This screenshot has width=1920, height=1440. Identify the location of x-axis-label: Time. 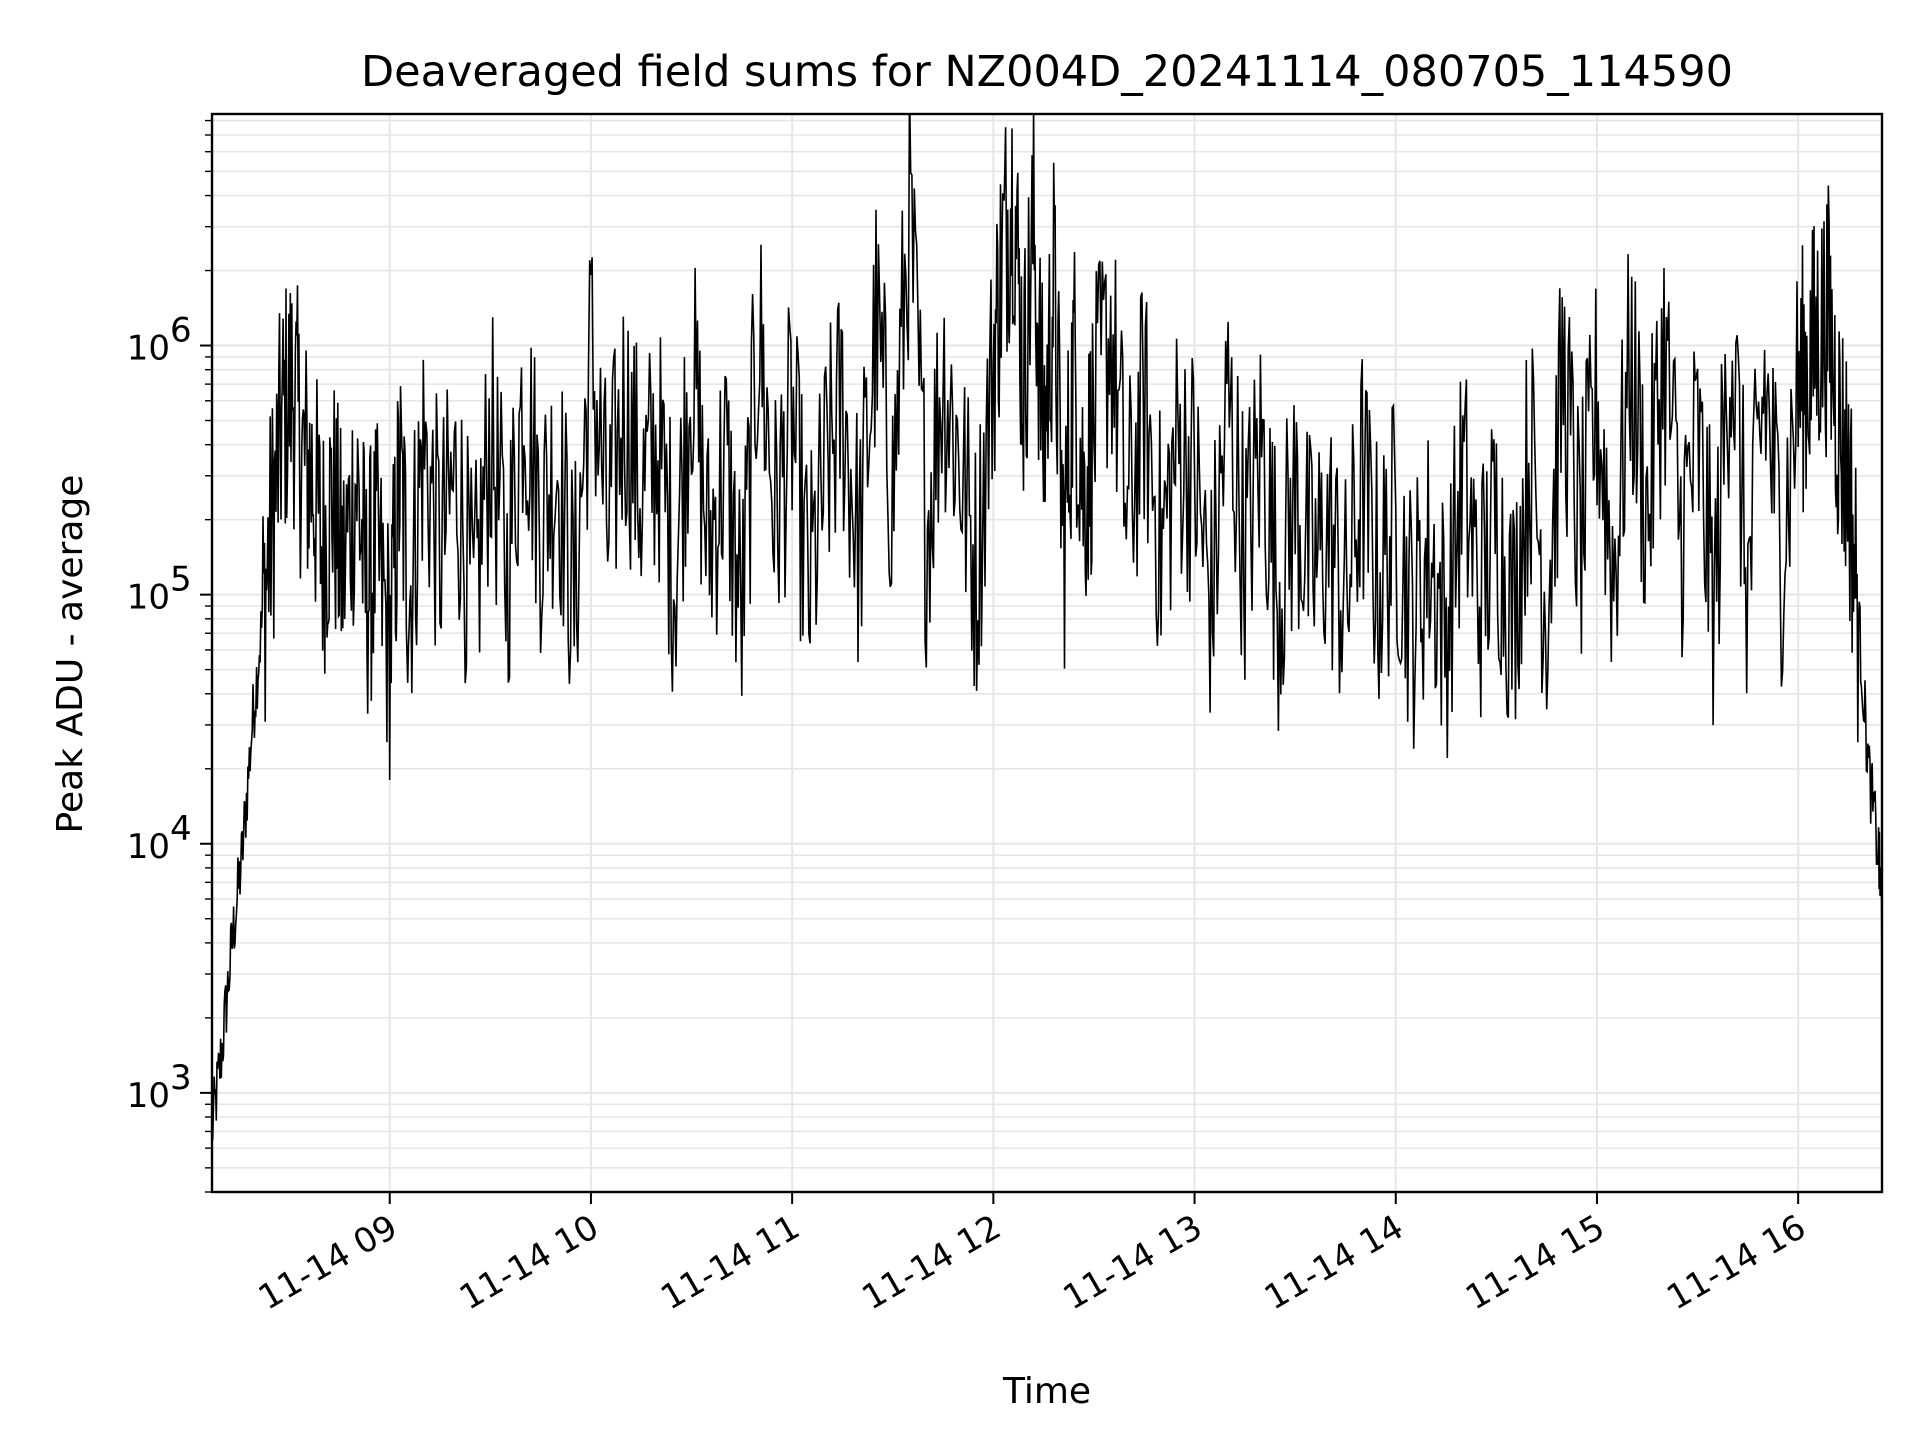
(1046, 1391).